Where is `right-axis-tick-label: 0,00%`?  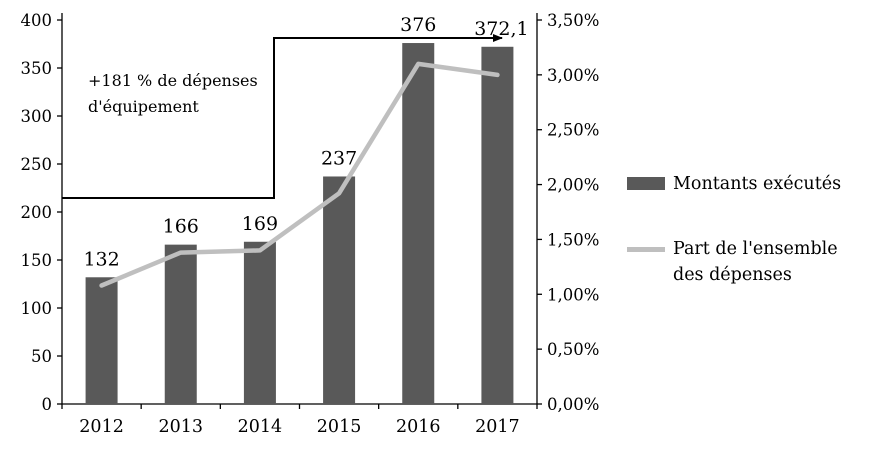 right-axis-tick-label: 0,00% is located at coordinates (573, 404).